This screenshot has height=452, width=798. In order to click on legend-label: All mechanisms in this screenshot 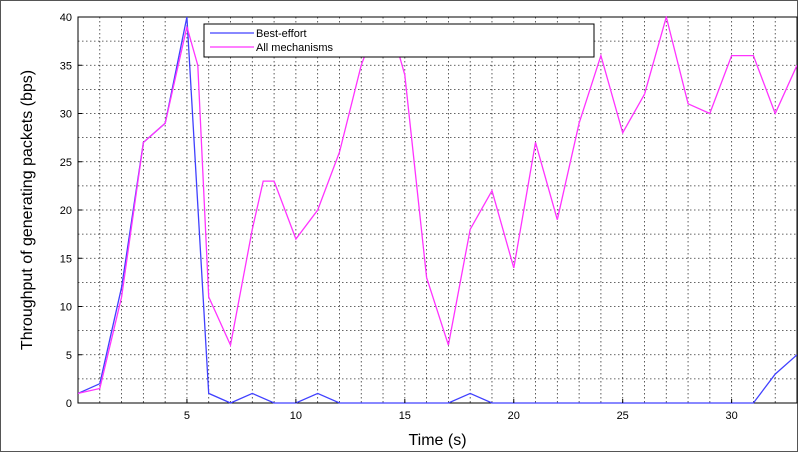, I will do `click(295, 48)`.